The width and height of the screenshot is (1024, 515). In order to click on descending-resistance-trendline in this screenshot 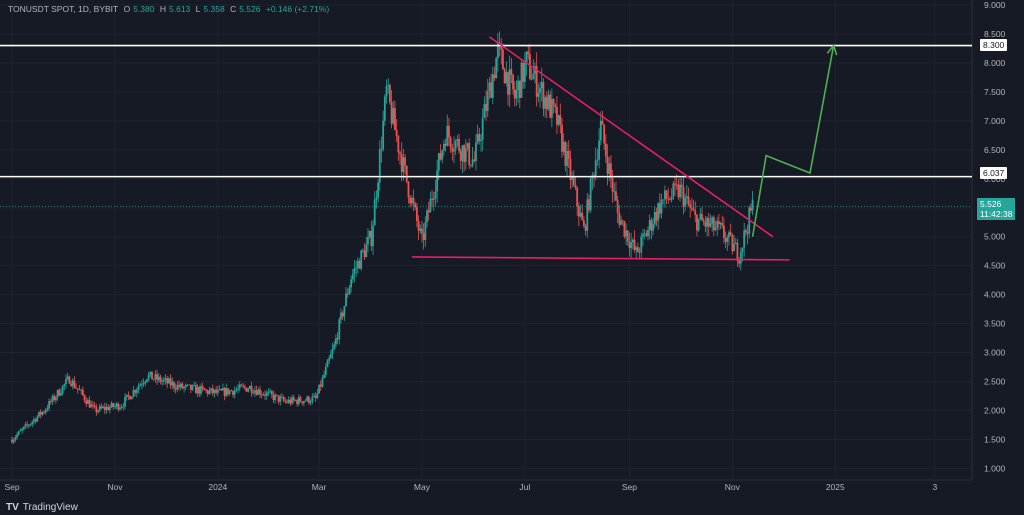, I will do `click(631, 137)`.